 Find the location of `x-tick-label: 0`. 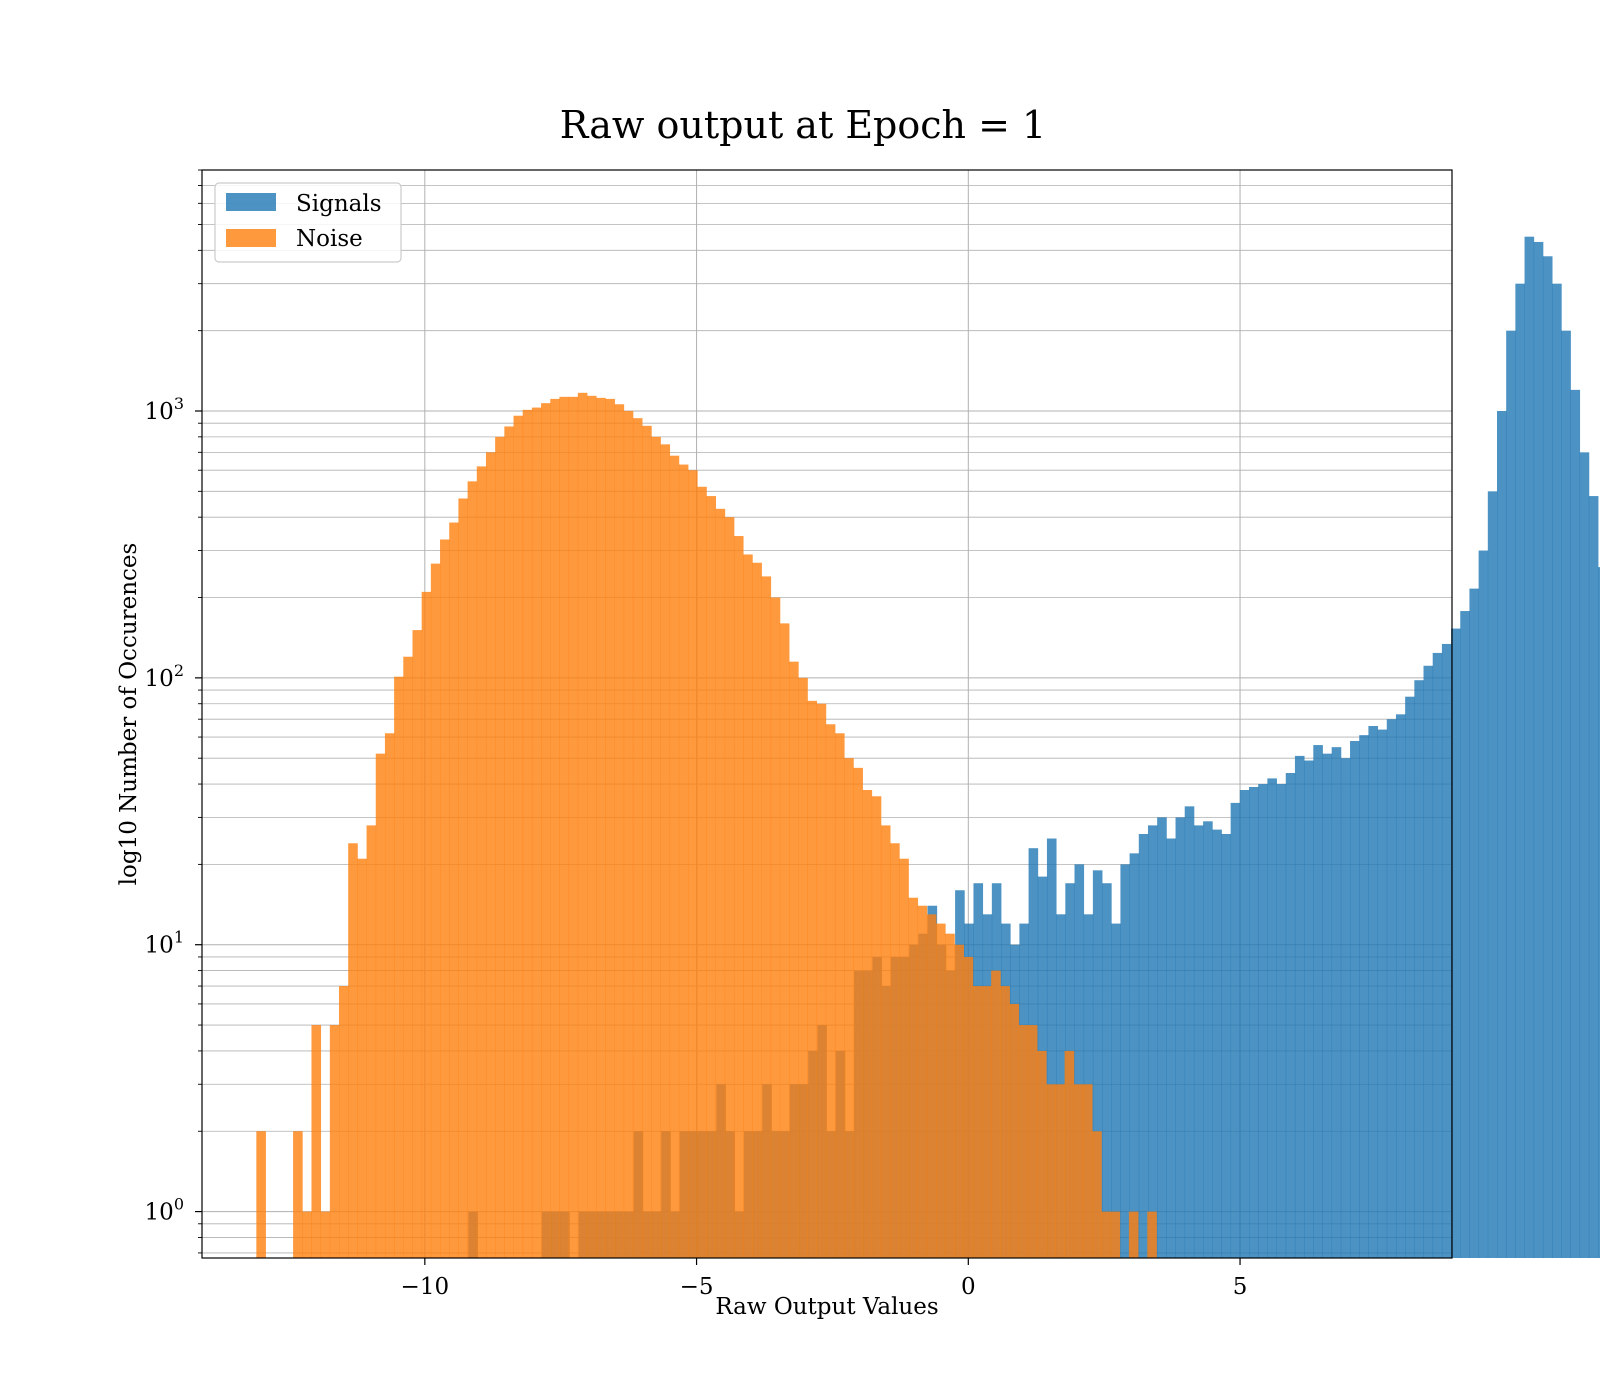

x-tick-label: 0 is located at coordinates (968, 1287).